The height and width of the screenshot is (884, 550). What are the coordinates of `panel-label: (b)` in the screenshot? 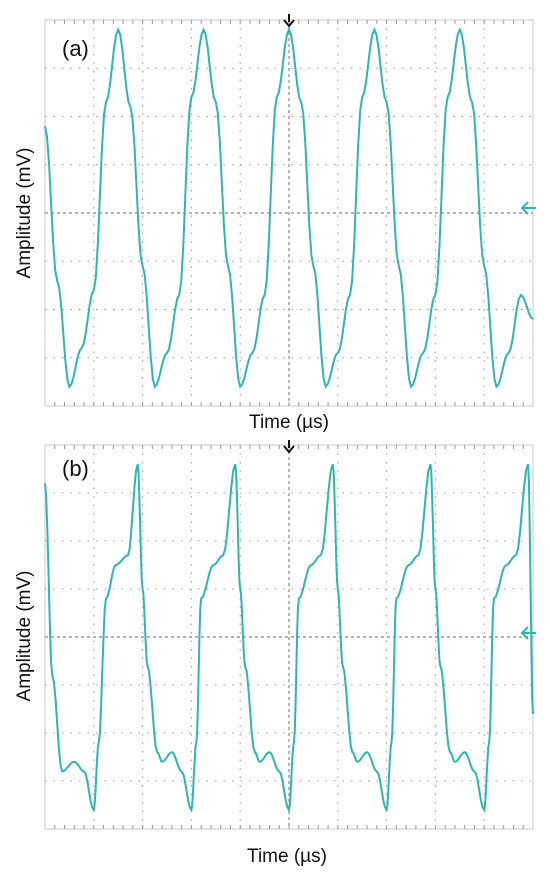 It's located at (75, 468).